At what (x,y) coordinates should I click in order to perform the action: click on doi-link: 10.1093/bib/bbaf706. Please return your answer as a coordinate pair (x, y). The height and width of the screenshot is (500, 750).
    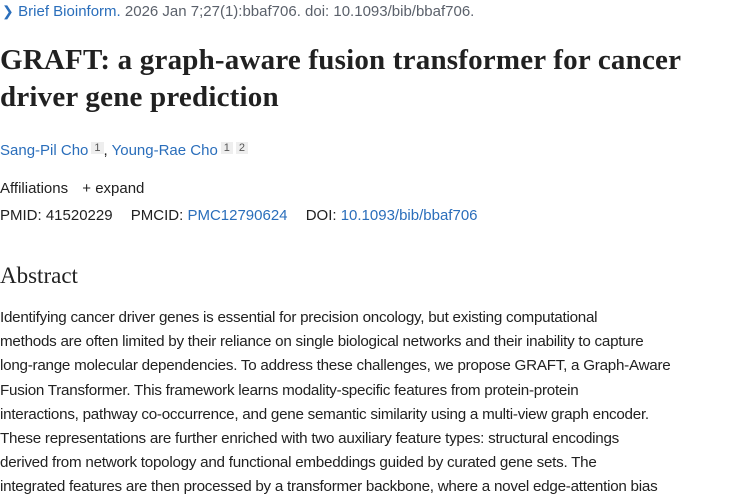
    Looking at the image, I should click on (409, 215).